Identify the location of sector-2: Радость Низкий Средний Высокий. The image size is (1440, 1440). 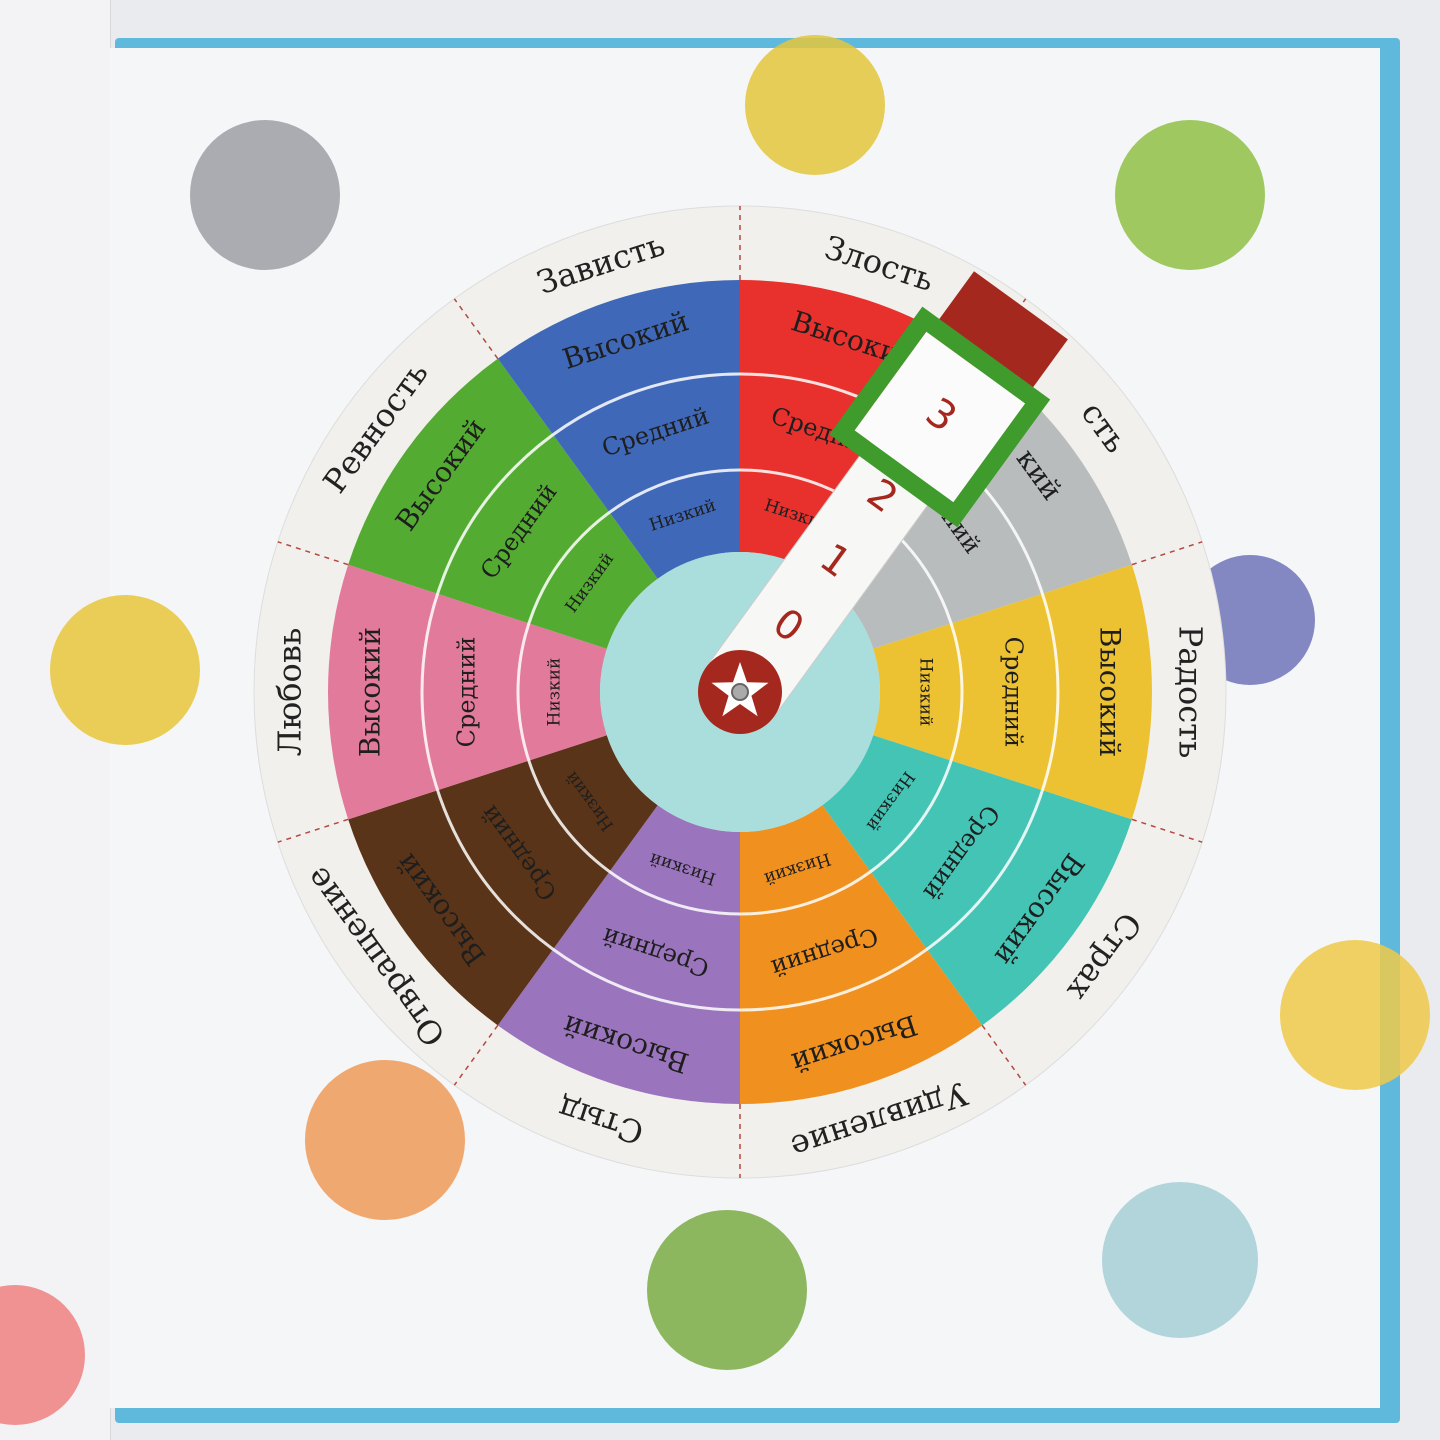
(1041, 680).